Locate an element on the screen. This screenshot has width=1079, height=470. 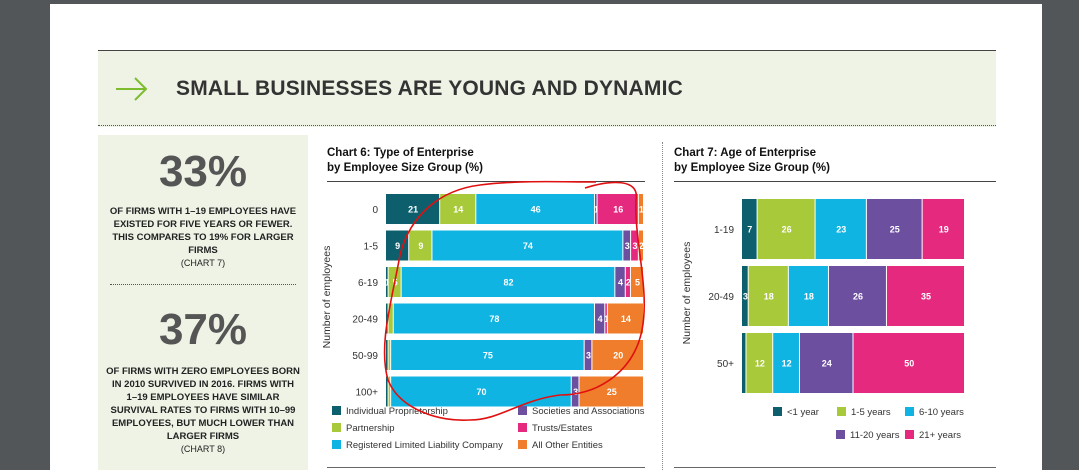
stat-ref-2: (CHART 8) is located at coordinates (203, 449).